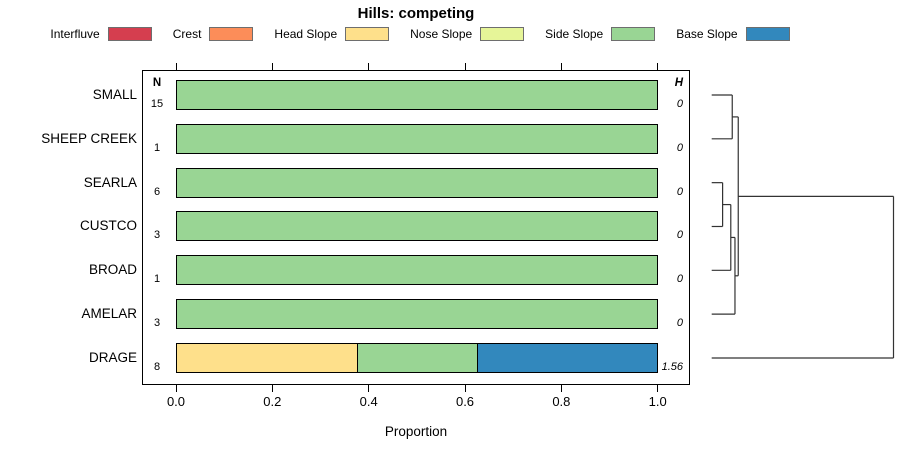  What do you see at coordinates (176, 401) in the screenshot?
I see `x-tick-label: 0.0` at bounding box center [176, 401].